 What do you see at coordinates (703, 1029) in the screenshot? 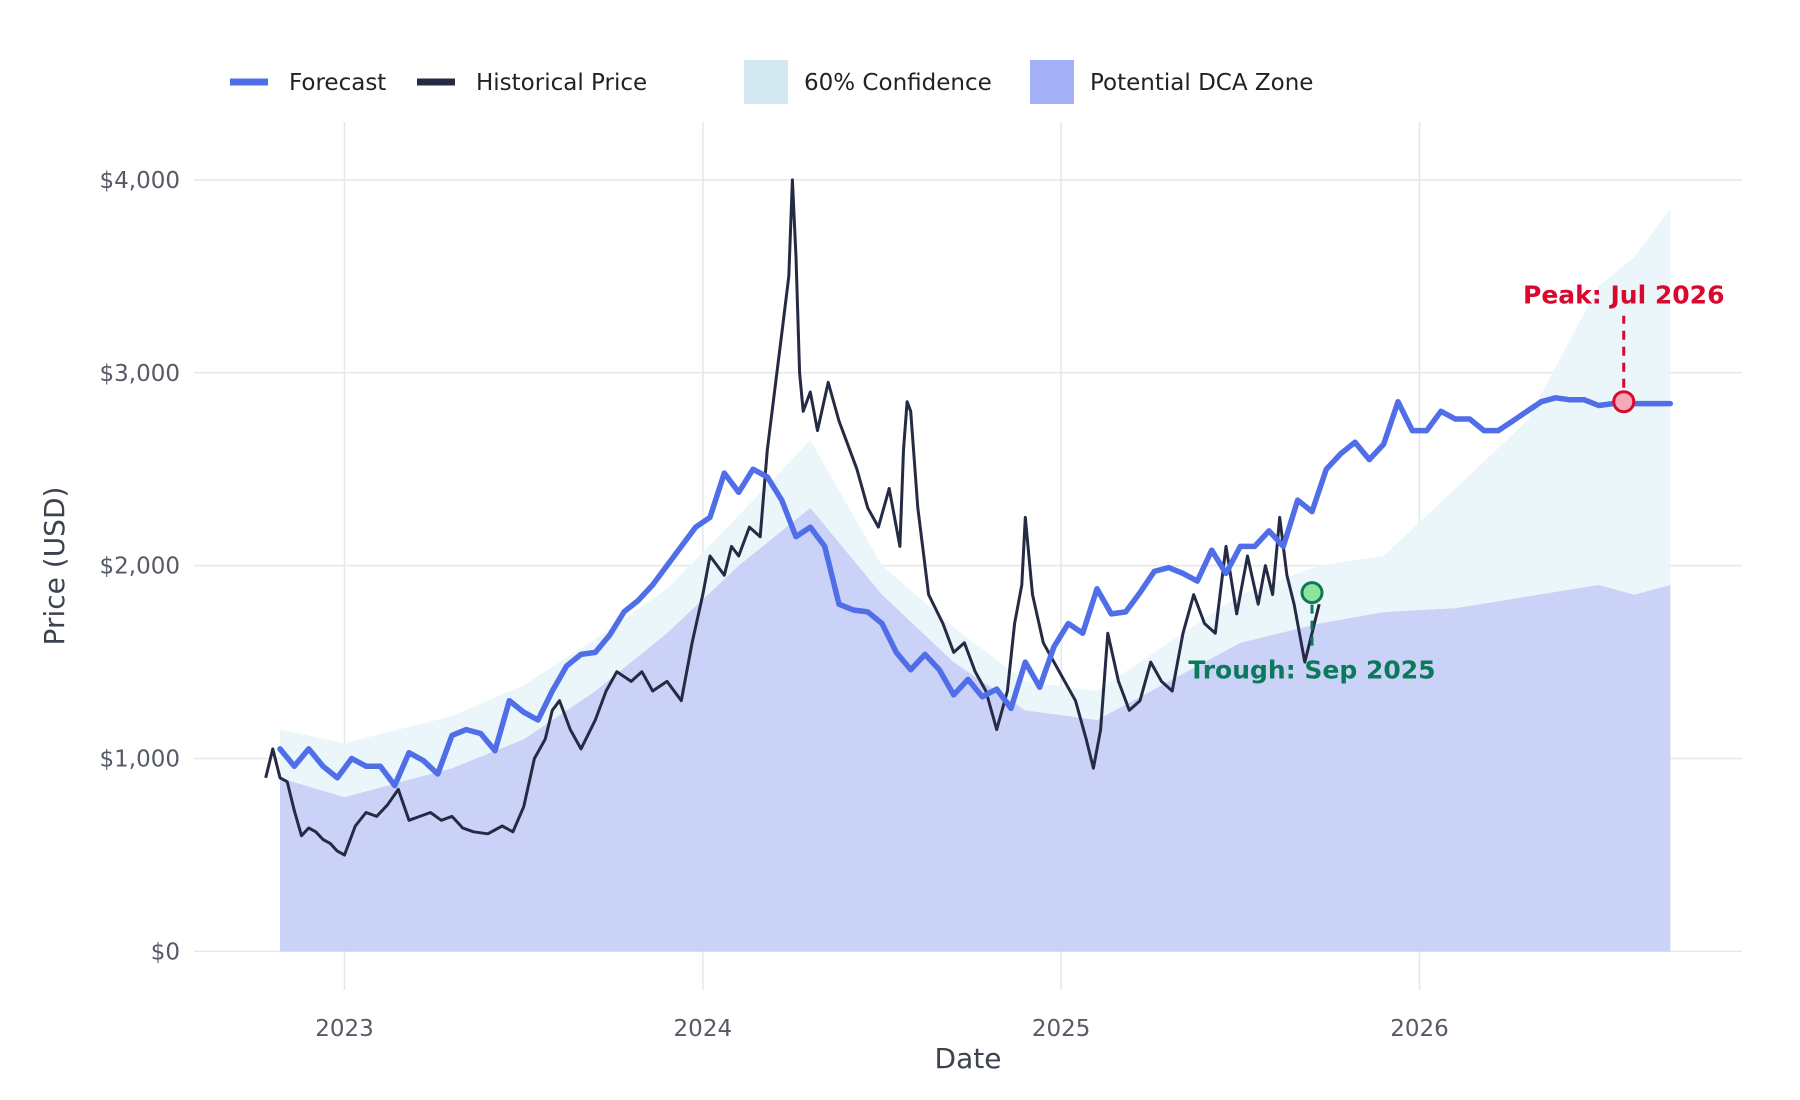
I see `x-tick-label: 2024` at bounding box center [703, 1029].